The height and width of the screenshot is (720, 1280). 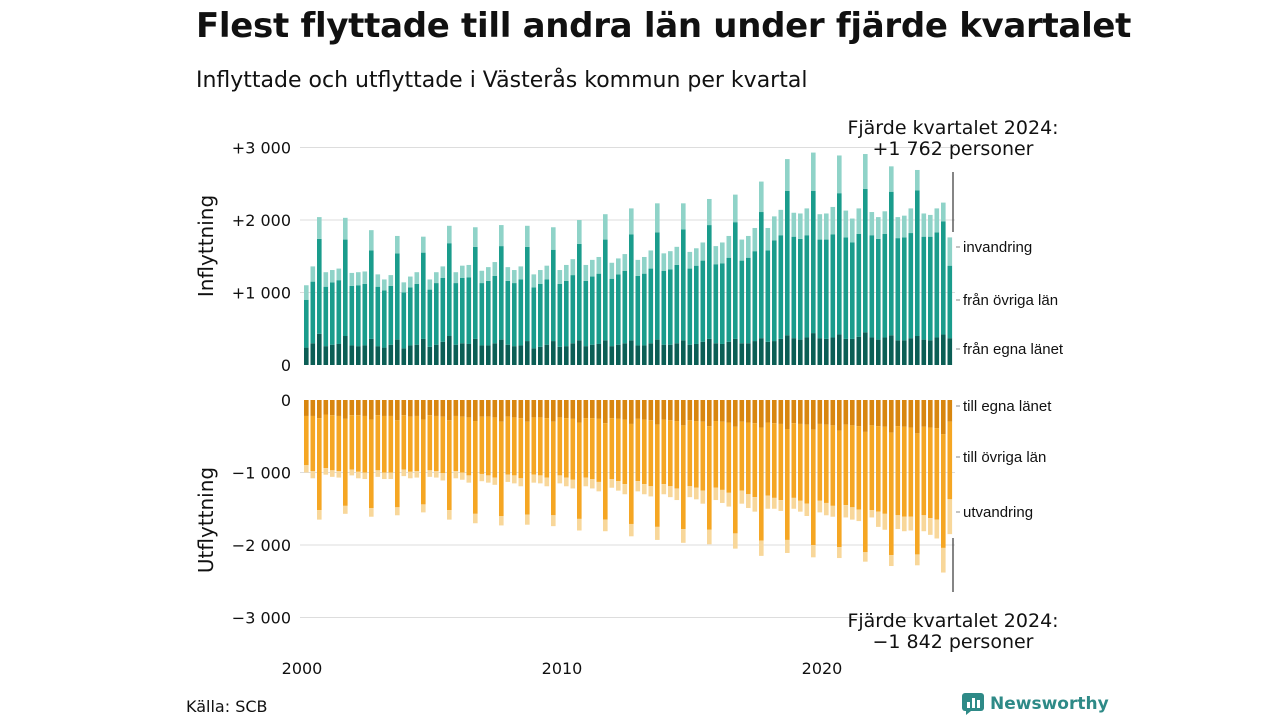 What do you see at coordinates (302, 668) in the screenshot?
I see `x-tick-label: 2000` at bounding box center [302, 668].